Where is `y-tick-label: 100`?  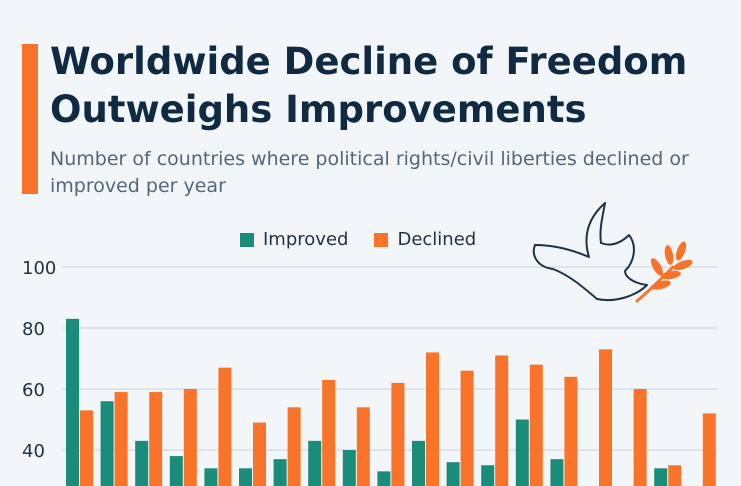 y-tick-label: 100 is located at coordinates (39, 268).